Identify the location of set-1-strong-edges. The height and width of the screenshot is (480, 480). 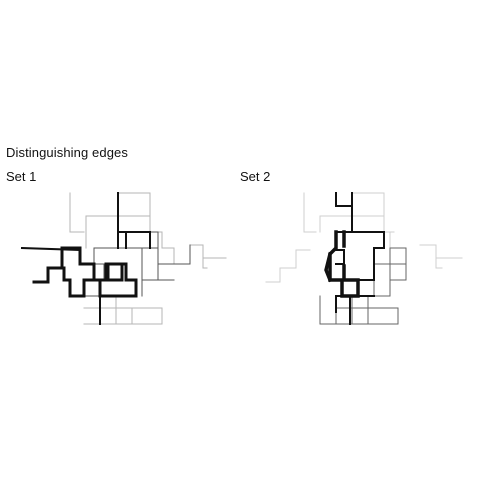
(85, 258).